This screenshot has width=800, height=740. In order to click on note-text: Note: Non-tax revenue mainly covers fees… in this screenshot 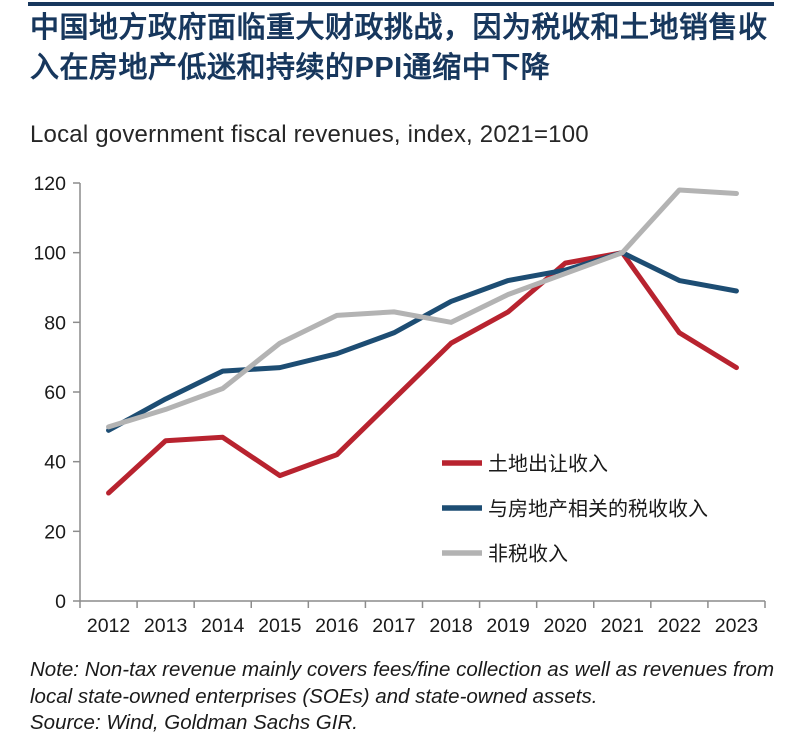, I will do `click(402, 683)`.